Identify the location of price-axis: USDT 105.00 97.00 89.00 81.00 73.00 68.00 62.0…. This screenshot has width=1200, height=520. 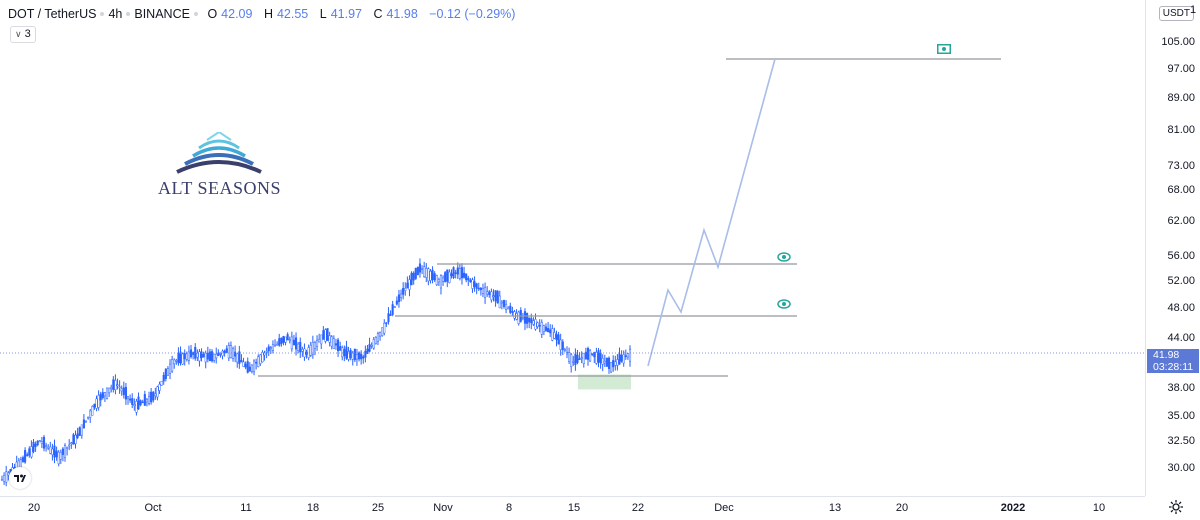
(1172, 248).